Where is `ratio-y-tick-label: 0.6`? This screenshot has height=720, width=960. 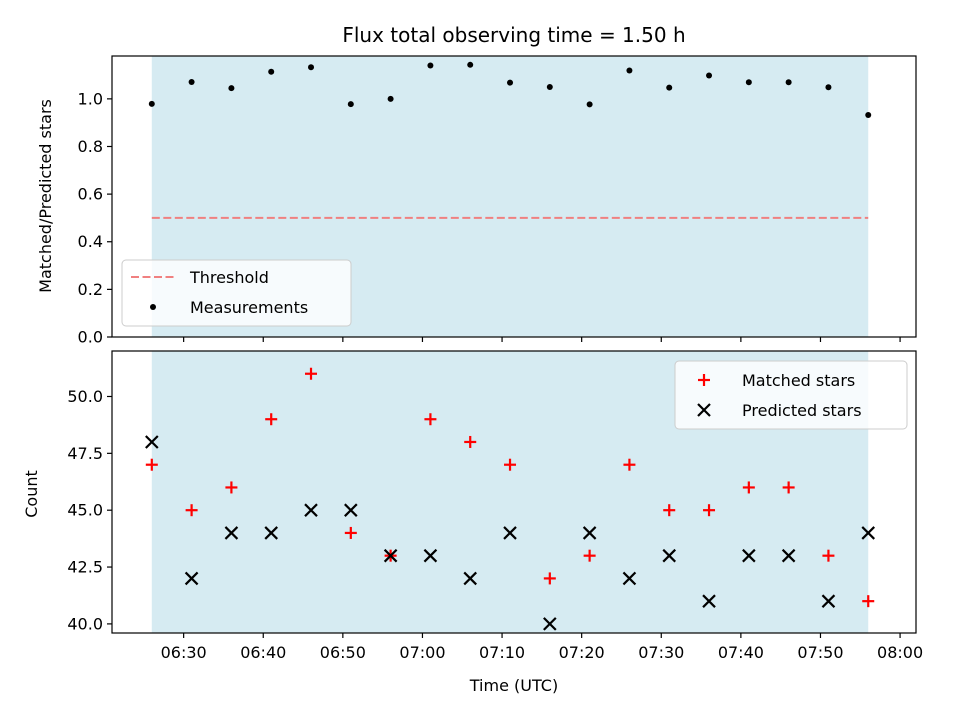
ratio-y-tick-label: 0.6 is located at coordinates (90, 194).